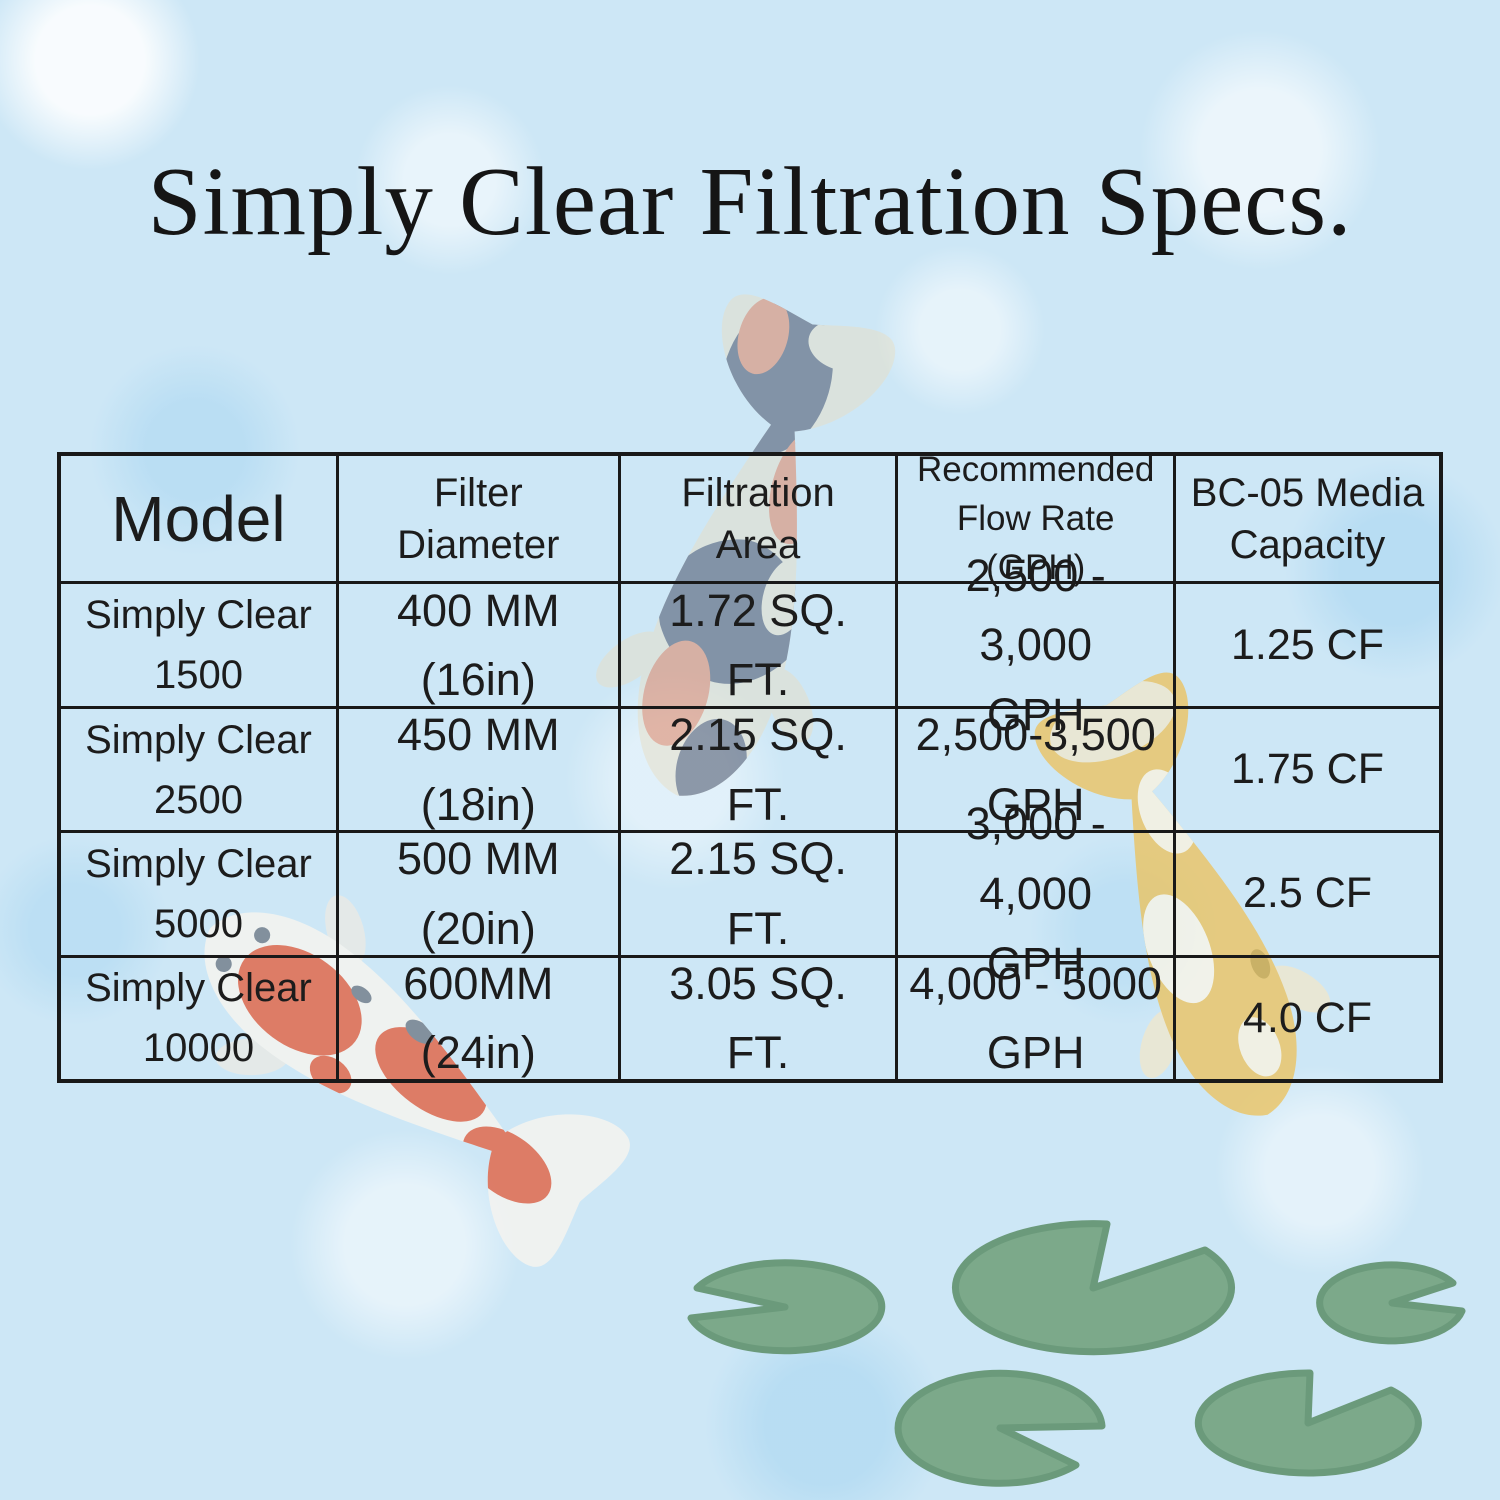 The width and height of the screenshot is (1500, 1500). Describe the element at coordinates (198, 767) in the screenshot. I see `cell-model-2500: Simply Clear 2500` at that location.